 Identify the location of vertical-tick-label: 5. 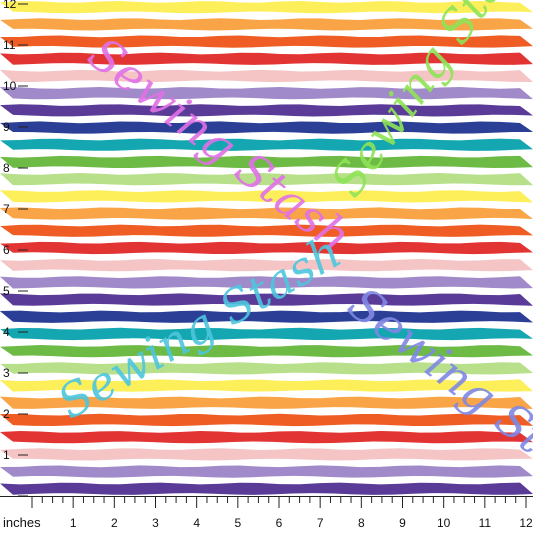
(6, 291).